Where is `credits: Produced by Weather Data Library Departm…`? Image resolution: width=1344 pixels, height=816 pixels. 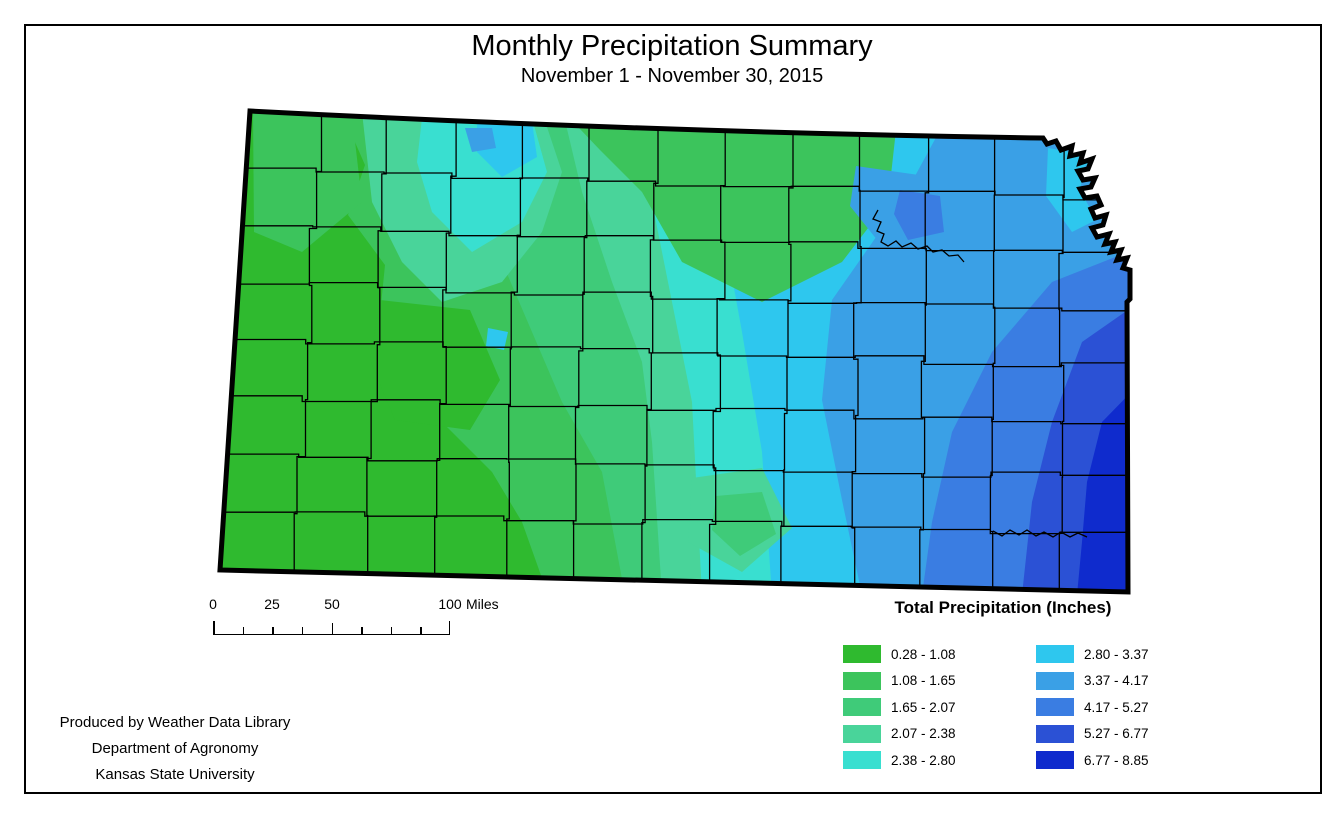 credits: Produced by Weather Data Library Departm… is located at coordinates (175, 749).